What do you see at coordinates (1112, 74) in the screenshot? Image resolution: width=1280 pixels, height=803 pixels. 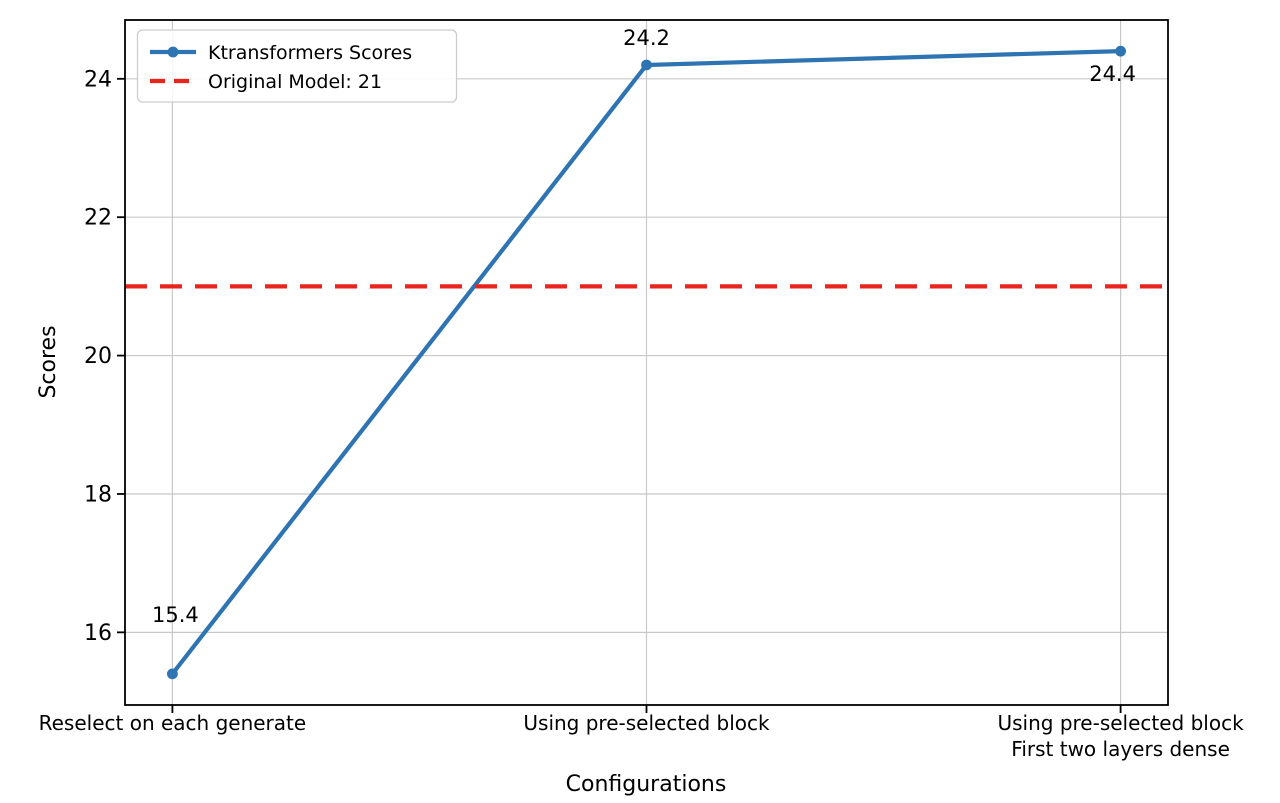 I see `data-point-value-label: 24.4` at bounding box center [1112, 74].